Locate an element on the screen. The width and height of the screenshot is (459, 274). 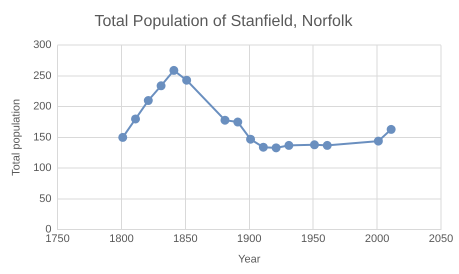
x-tick-label: 1950 is located at coordinates (313, 239).